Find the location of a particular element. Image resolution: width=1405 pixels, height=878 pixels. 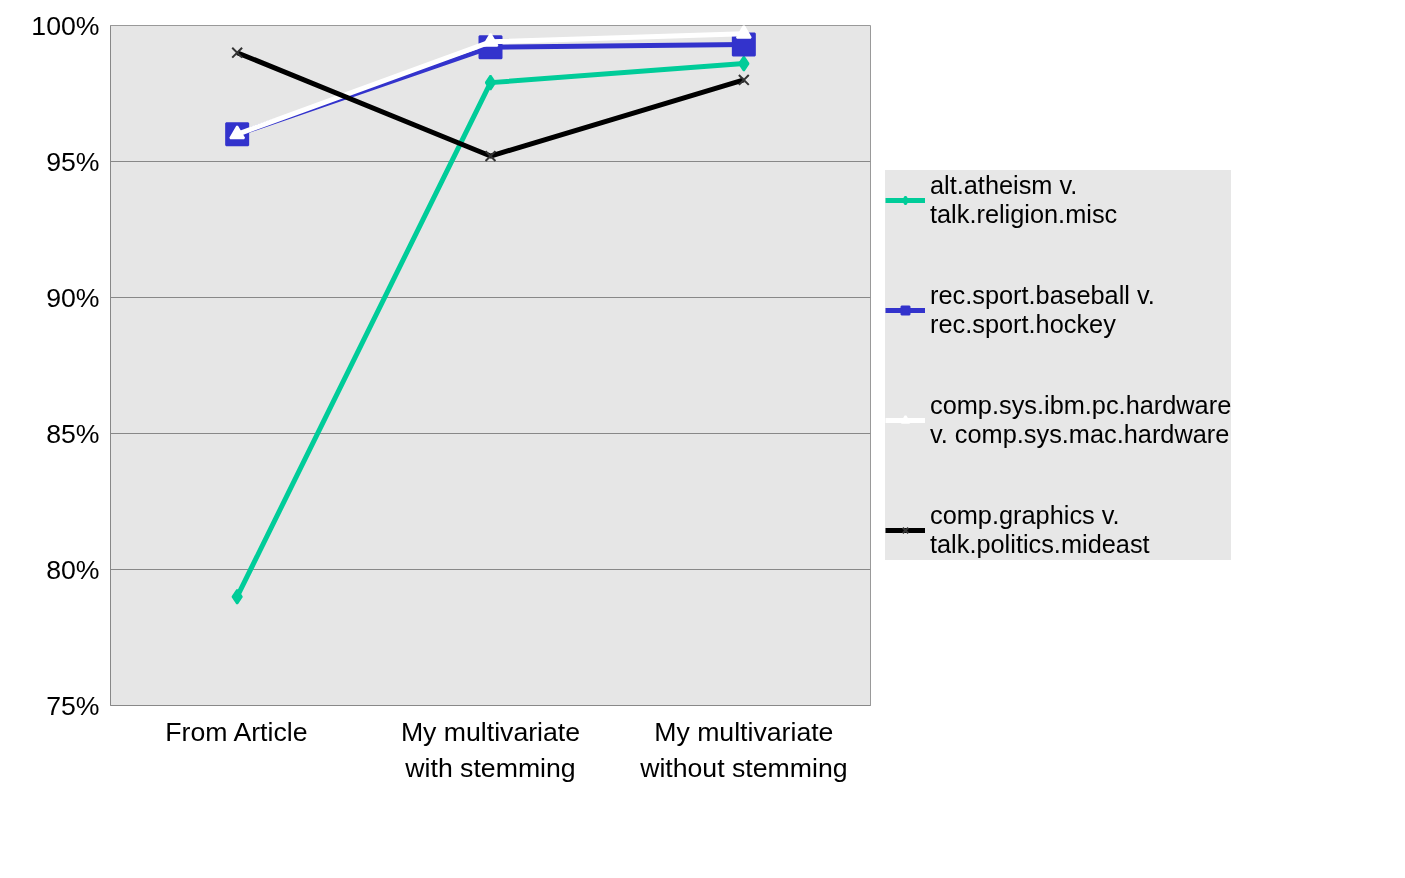

y-tick-label: 90% is located at coordinates (73, 297).